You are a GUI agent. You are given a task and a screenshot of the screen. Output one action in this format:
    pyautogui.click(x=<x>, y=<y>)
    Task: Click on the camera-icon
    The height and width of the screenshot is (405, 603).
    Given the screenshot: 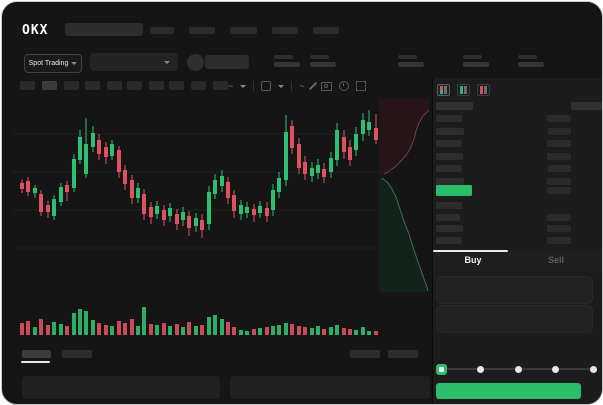 What is the action you would take?
    pyautogui.click(x=326, y=86)
    